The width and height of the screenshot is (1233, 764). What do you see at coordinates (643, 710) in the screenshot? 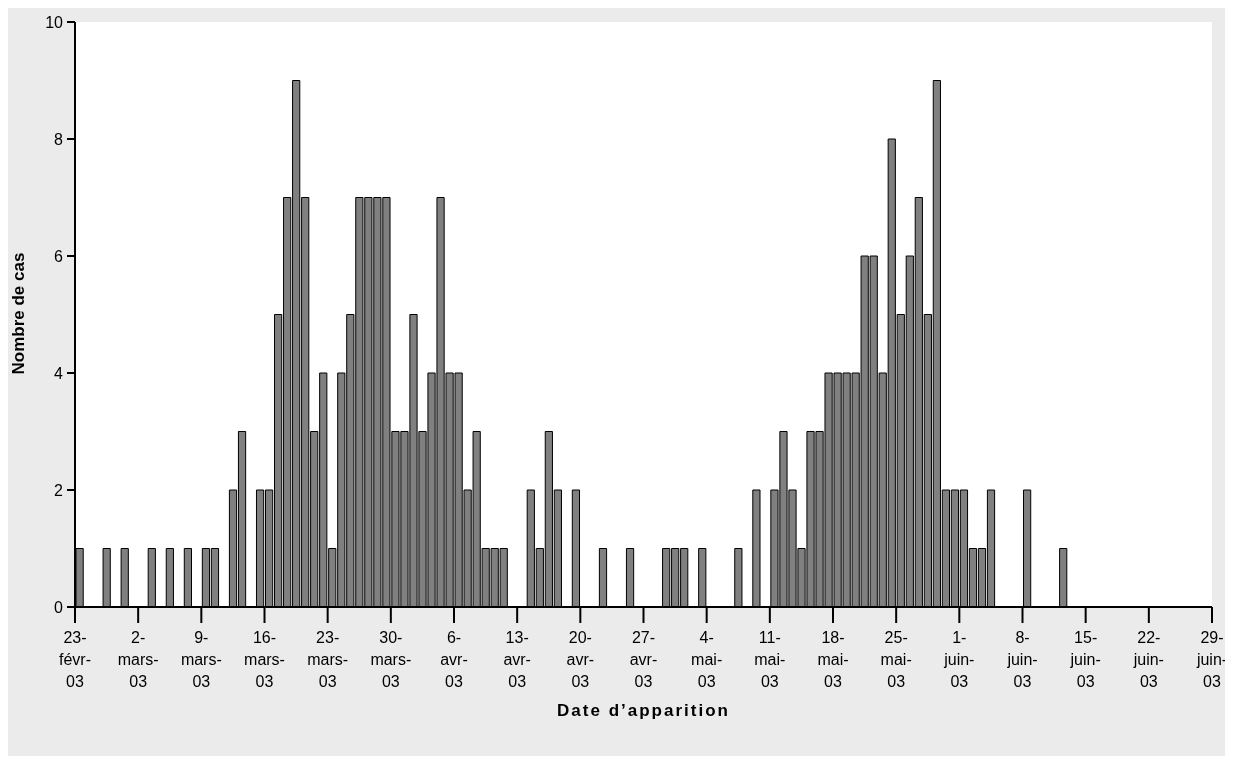
I see `x-axis-title: Date d’apparition` at bounding box center [643, 710].